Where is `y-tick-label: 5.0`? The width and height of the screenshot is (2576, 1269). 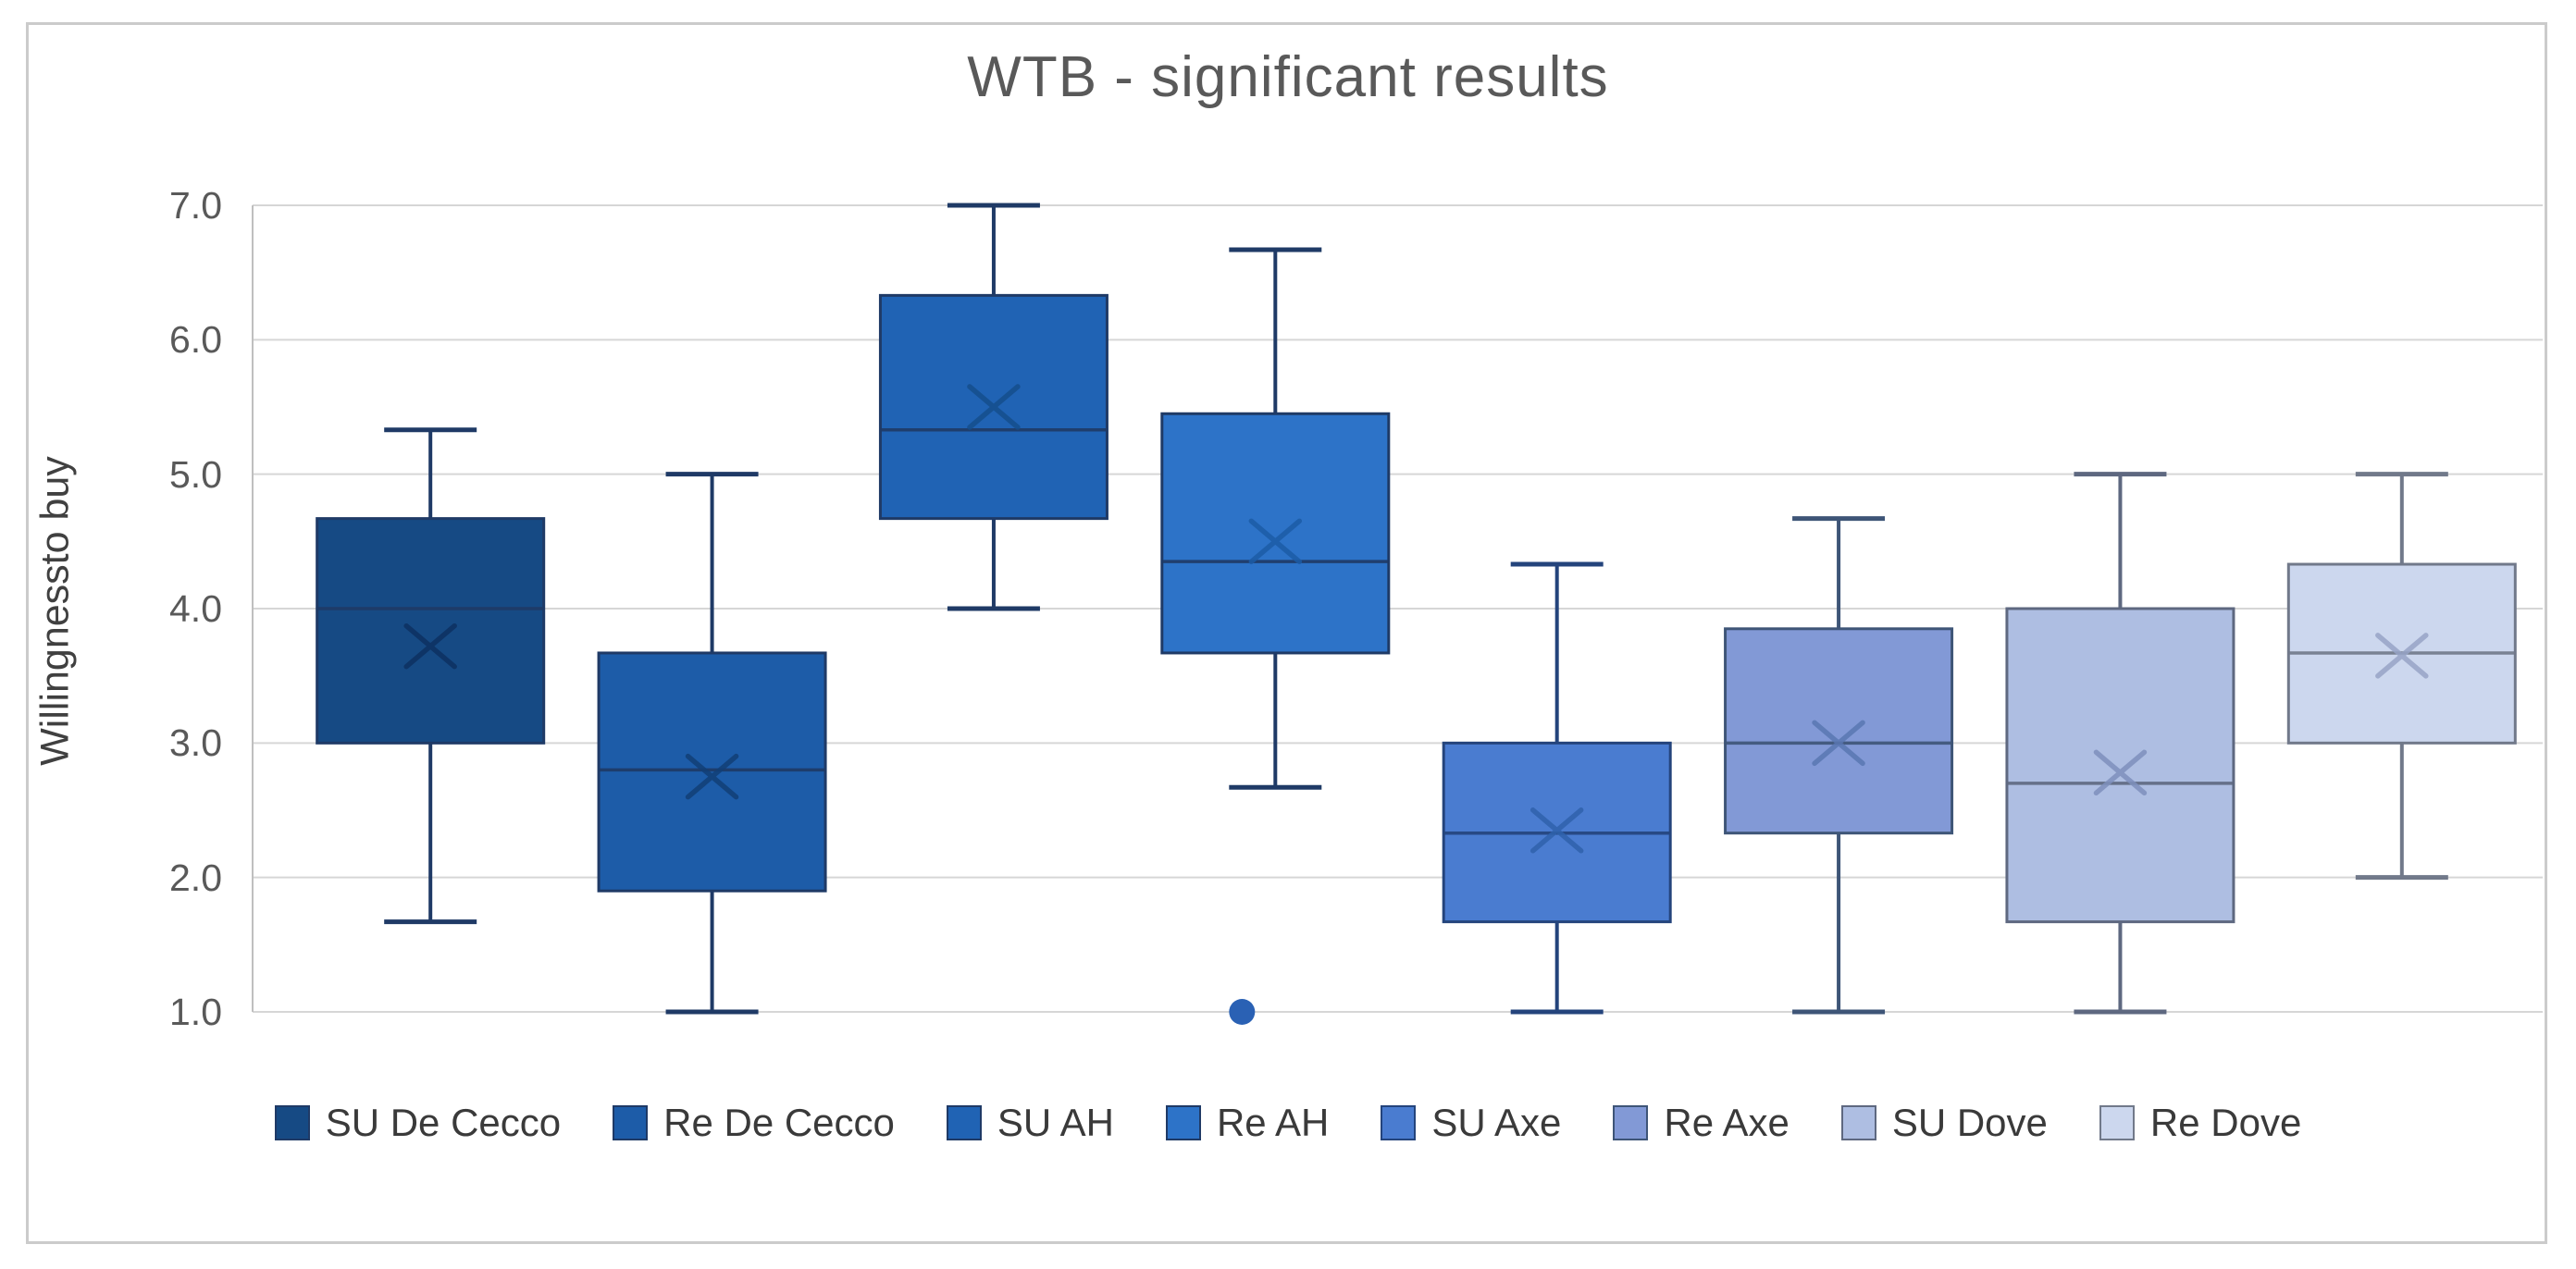 y-tick-label: 5.0 is located at coordinates (196, 474).